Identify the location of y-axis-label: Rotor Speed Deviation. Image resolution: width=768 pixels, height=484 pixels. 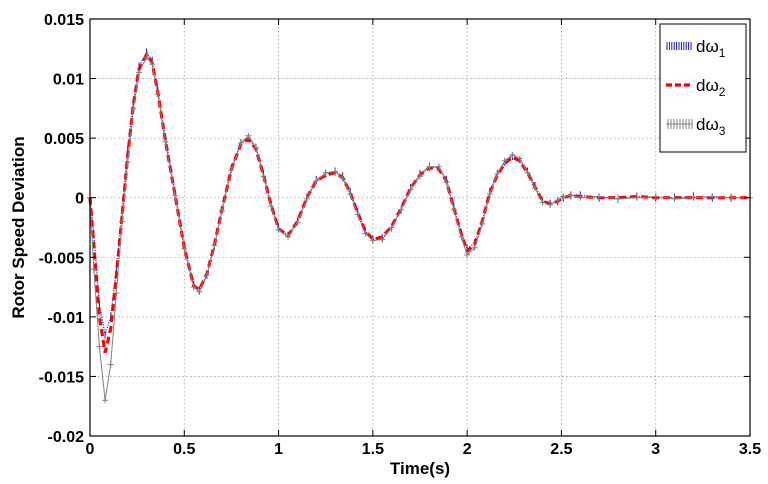
(18, 227).